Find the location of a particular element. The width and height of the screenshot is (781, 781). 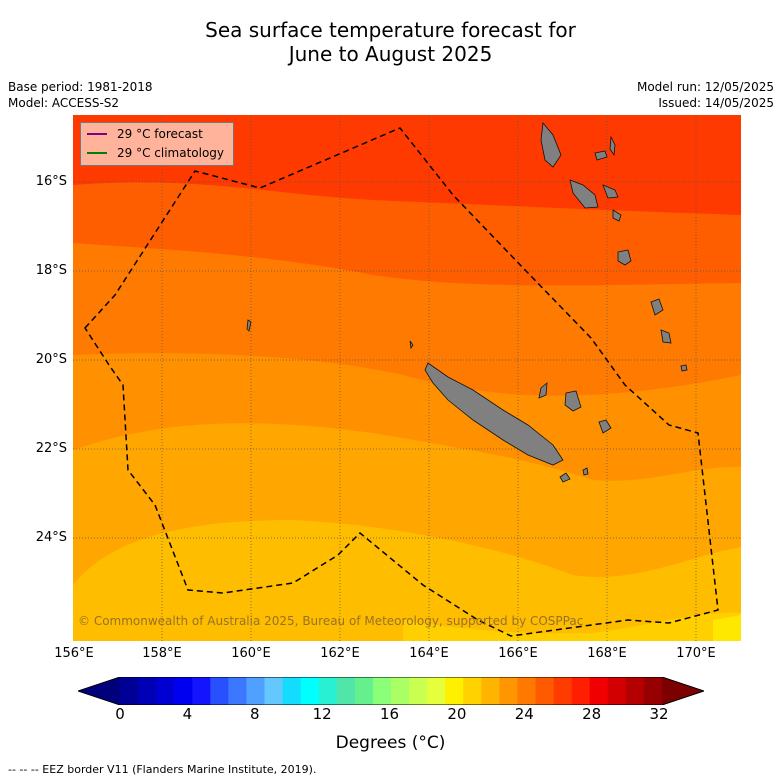

title-line-2: June to August 2025 is located at coordinates (390, 54).